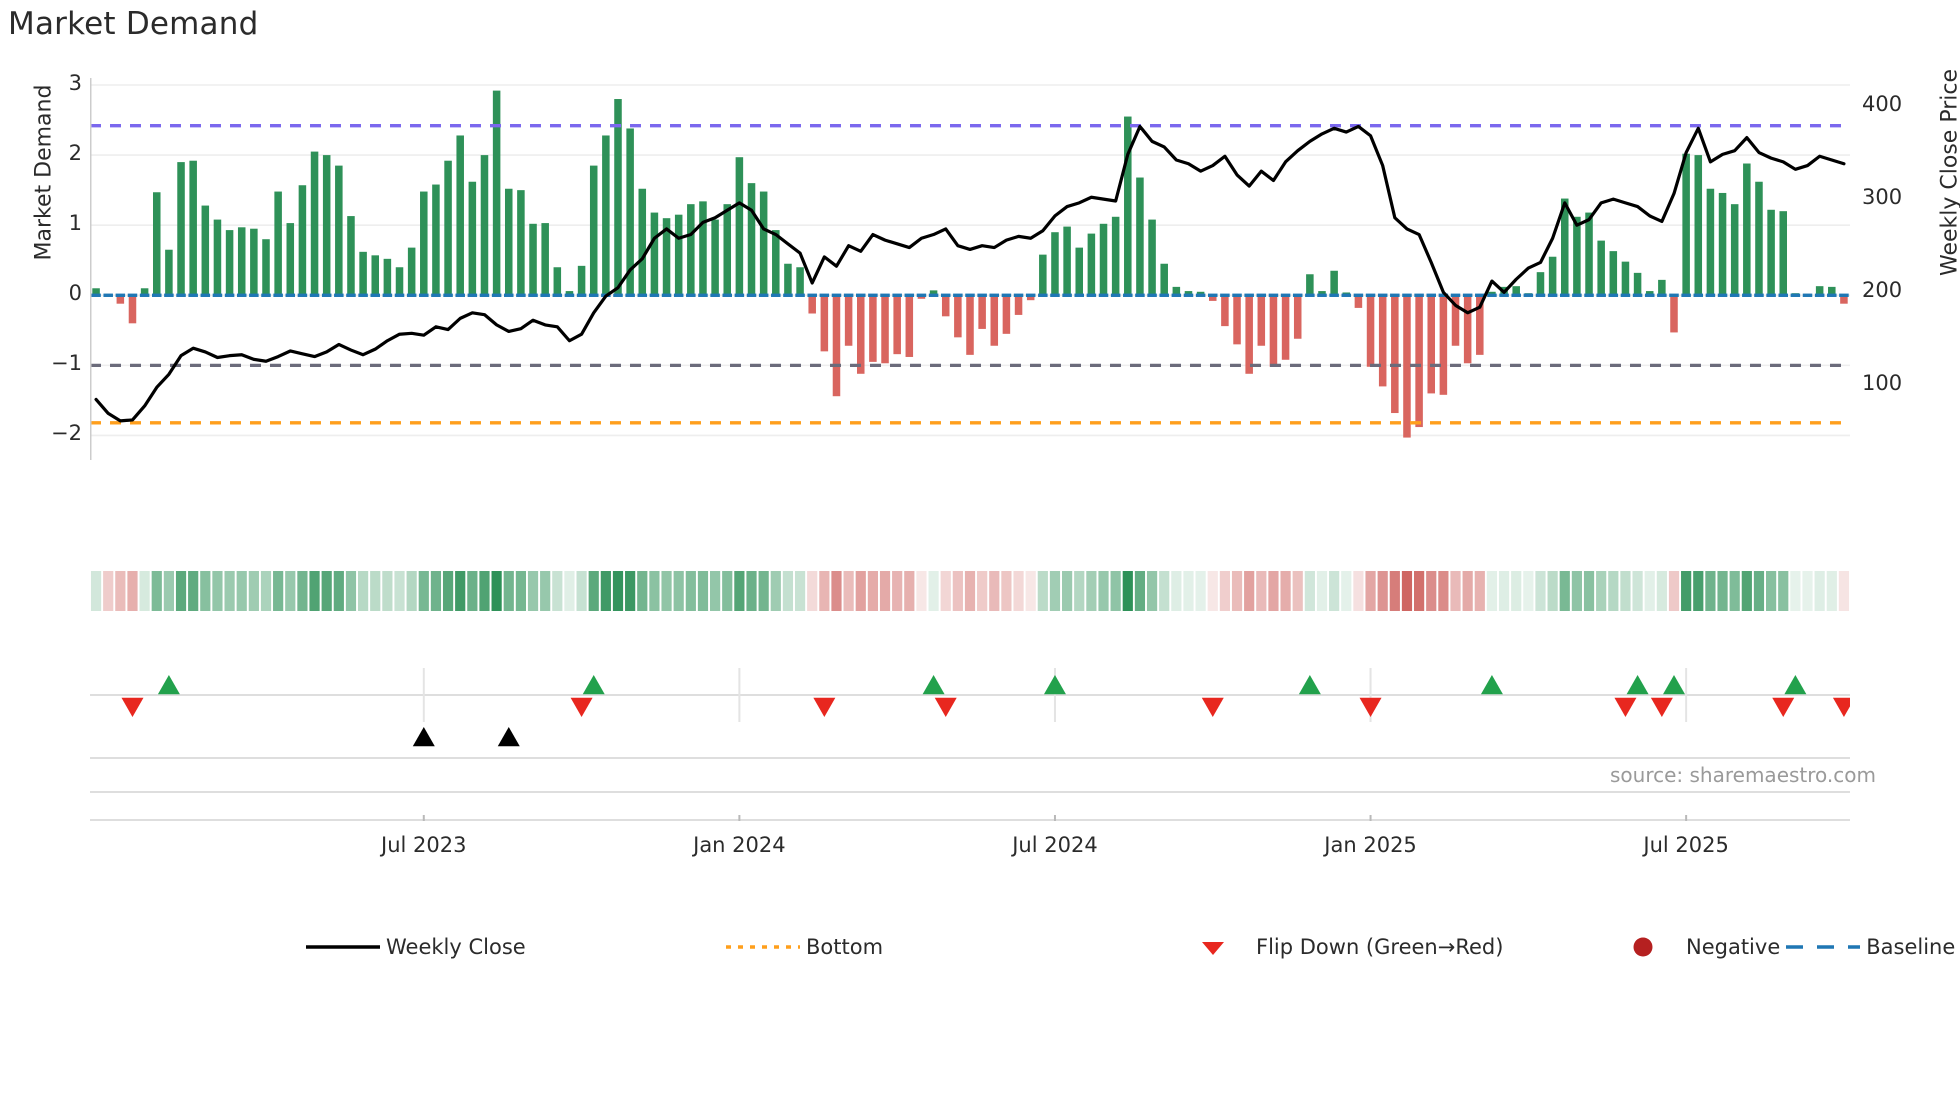 The width and height of the screenshot is (1960, 1102). What do you see at coordinates (739, 845) in the screenshot?
I see `x-axis-tick: Jan 2024` at bounding box center [739, 845].